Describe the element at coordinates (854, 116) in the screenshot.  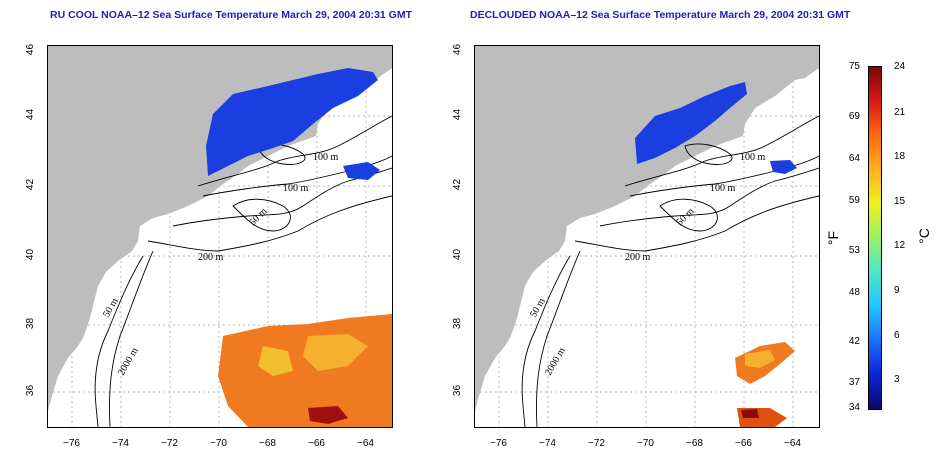
I see `f-tick-label: 69` at that location.